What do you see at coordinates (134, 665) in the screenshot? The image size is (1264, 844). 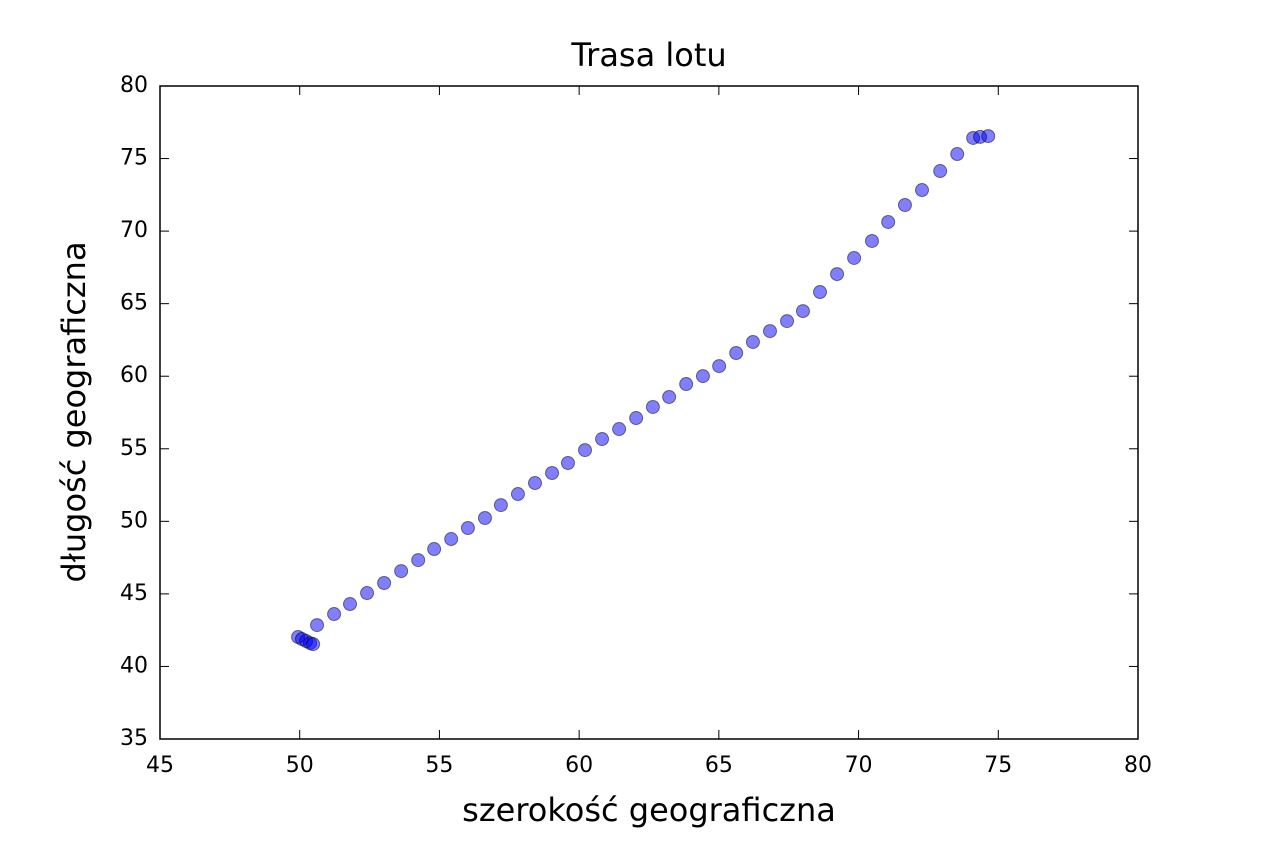 I see `y-tick-label: 40` at bounding box center [134, 665].